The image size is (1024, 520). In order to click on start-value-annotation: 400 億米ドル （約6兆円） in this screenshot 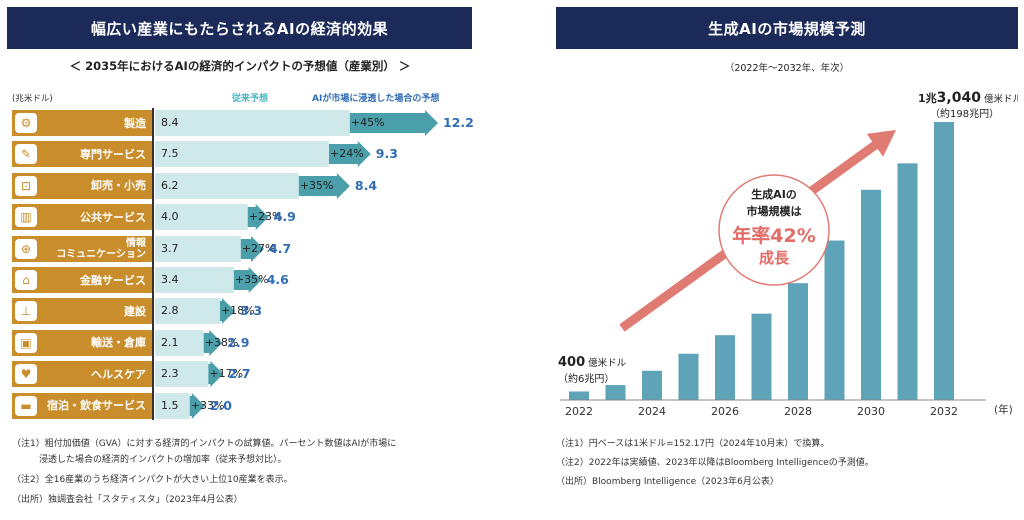, I will do `click(592, 370)`.